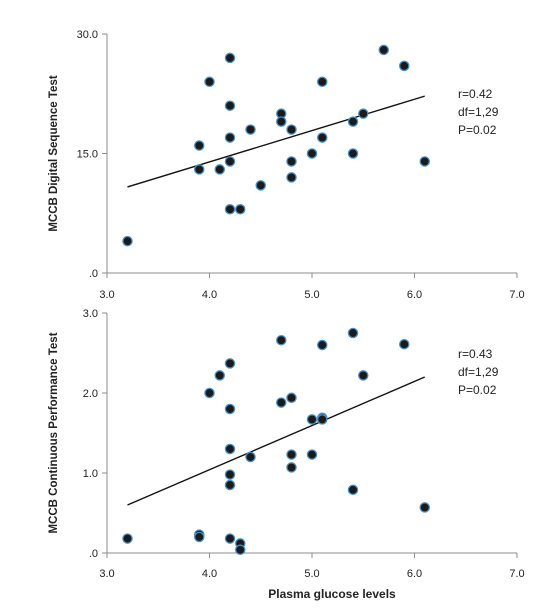 The height and width of the screenshot is (613, 560). What do you see at coordinates (90, 314) in the screenshot?
I see `y-tick-label: 3.0` at bounding box center [90, 314].